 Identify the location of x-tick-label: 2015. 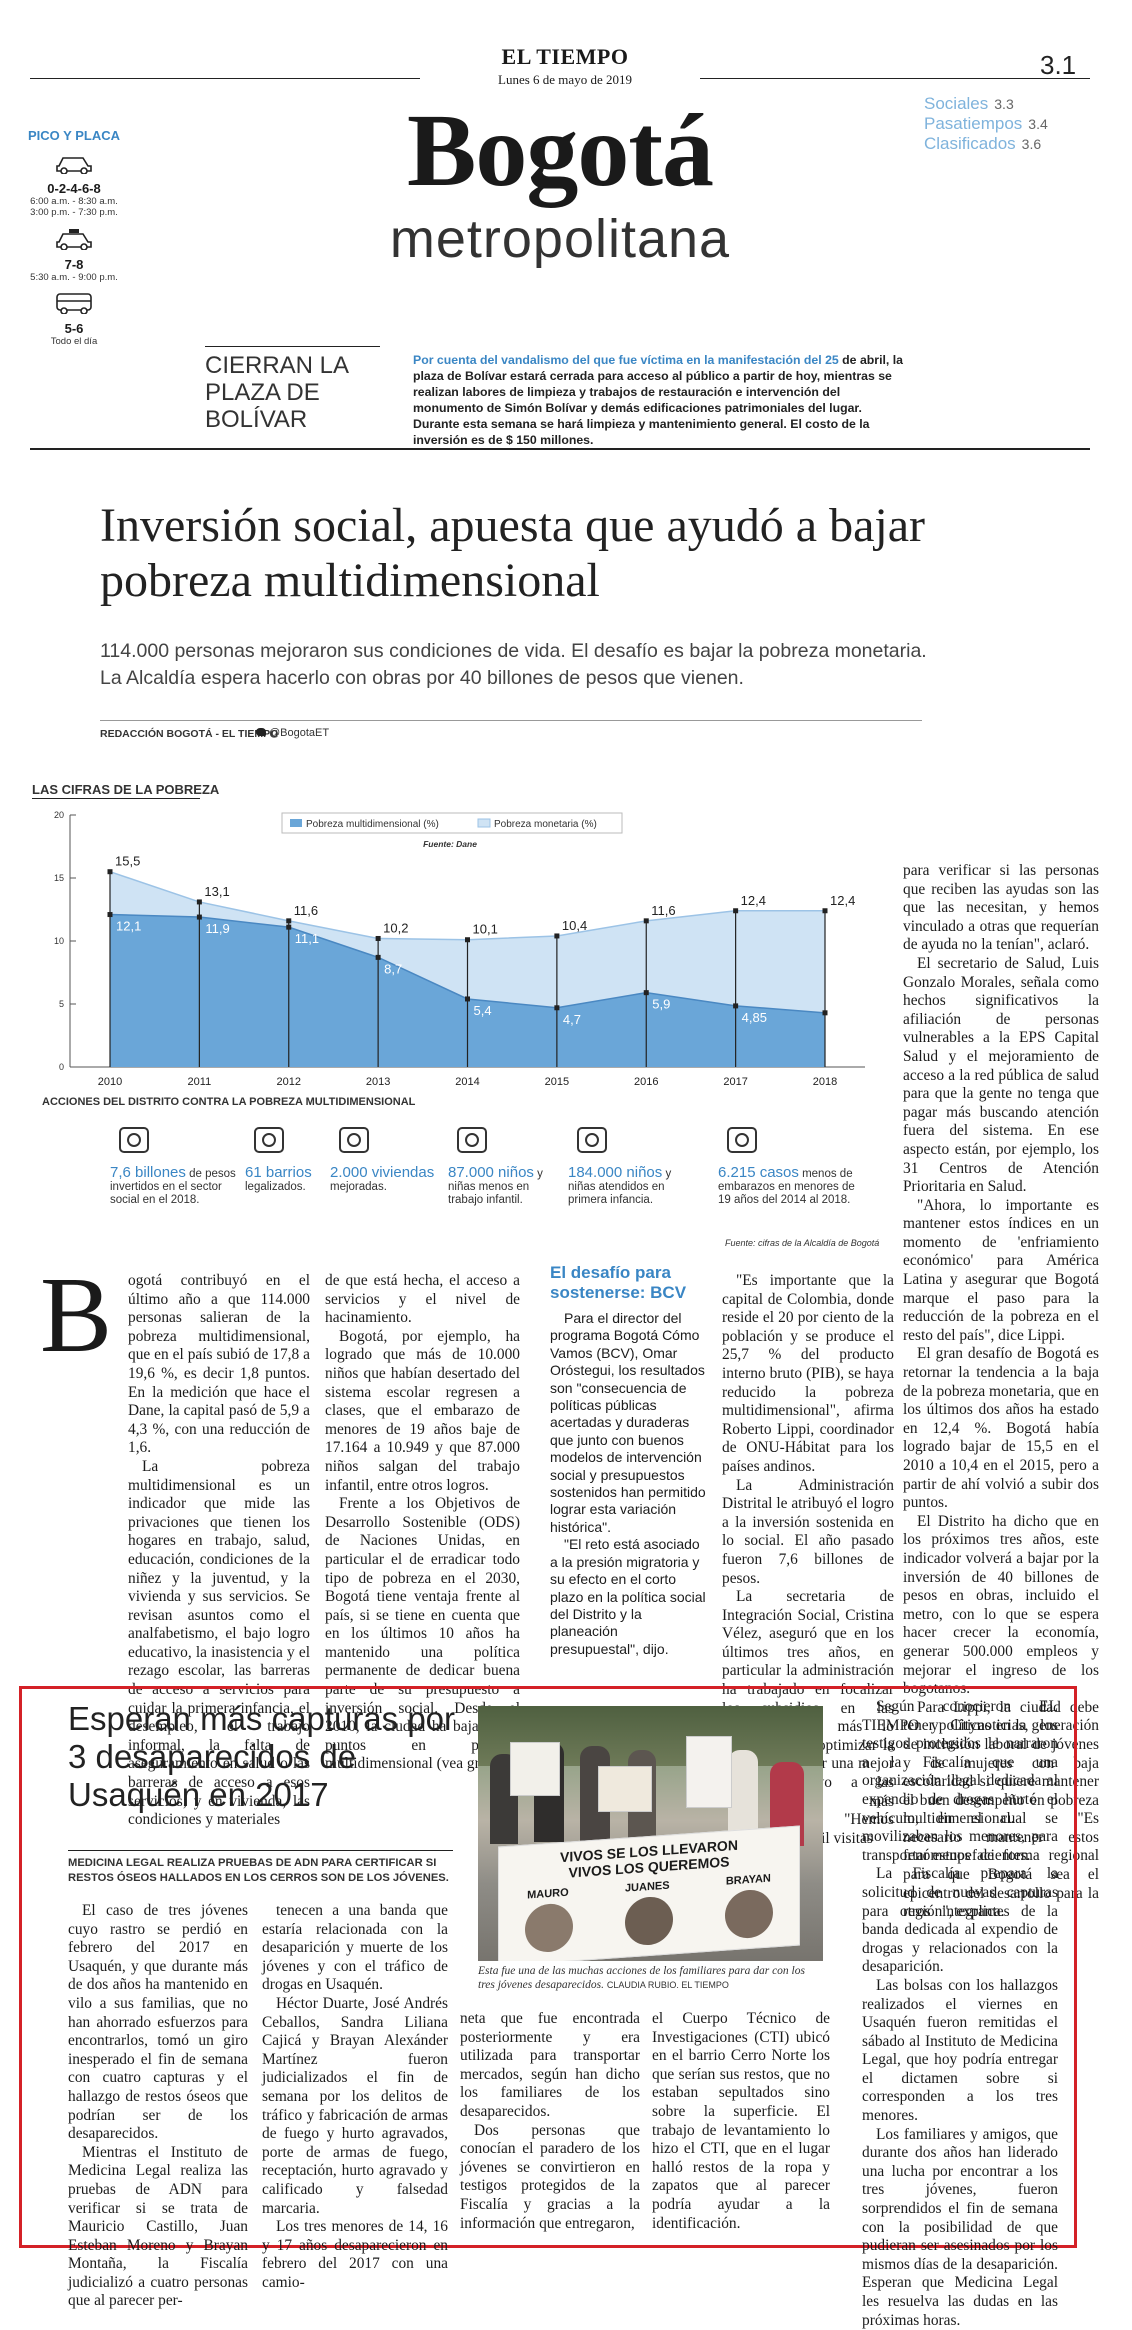
(557, 1082).